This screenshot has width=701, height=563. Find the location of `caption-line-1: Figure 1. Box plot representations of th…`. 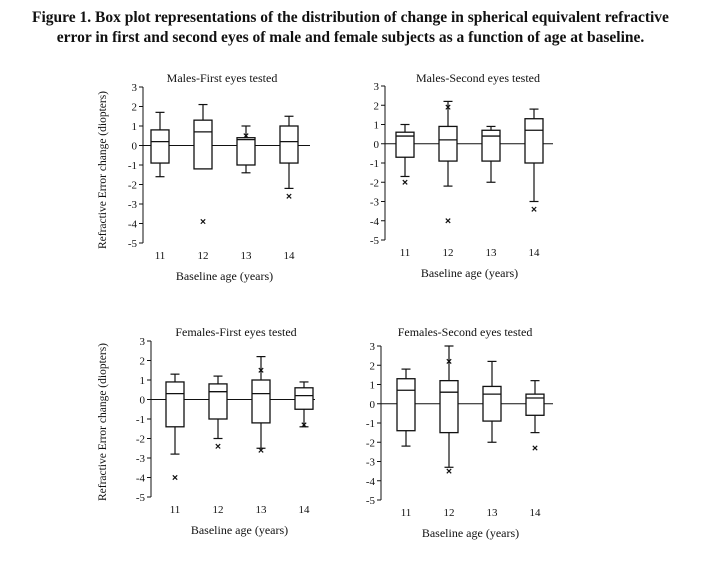

caption-line-1: Figure 1. Box plot representations of th… is located at coordinates (350, 17).